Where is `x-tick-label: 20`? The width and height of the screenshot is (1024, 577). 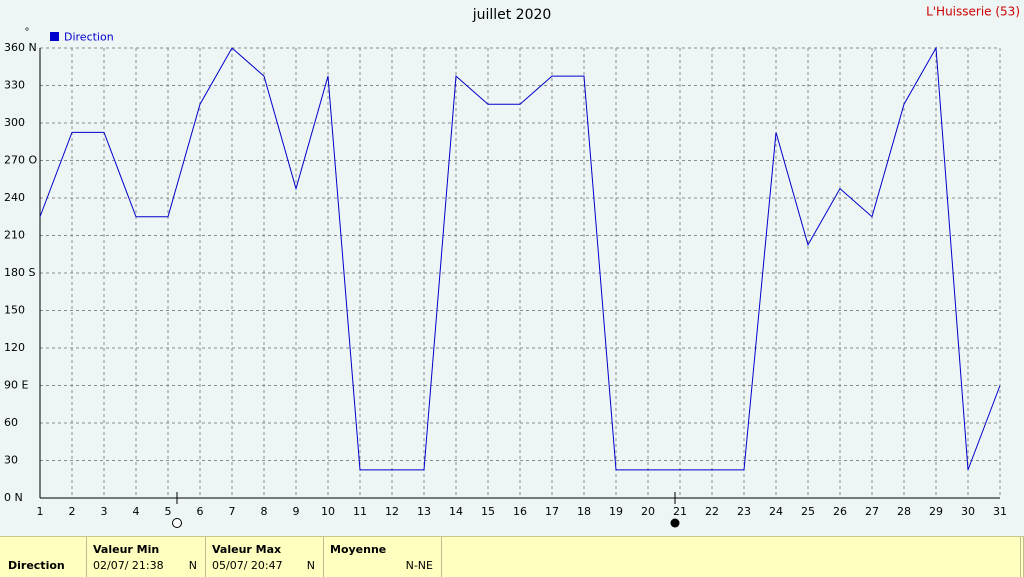
x-tick-label: 20 is located at coordinates (648, 511).